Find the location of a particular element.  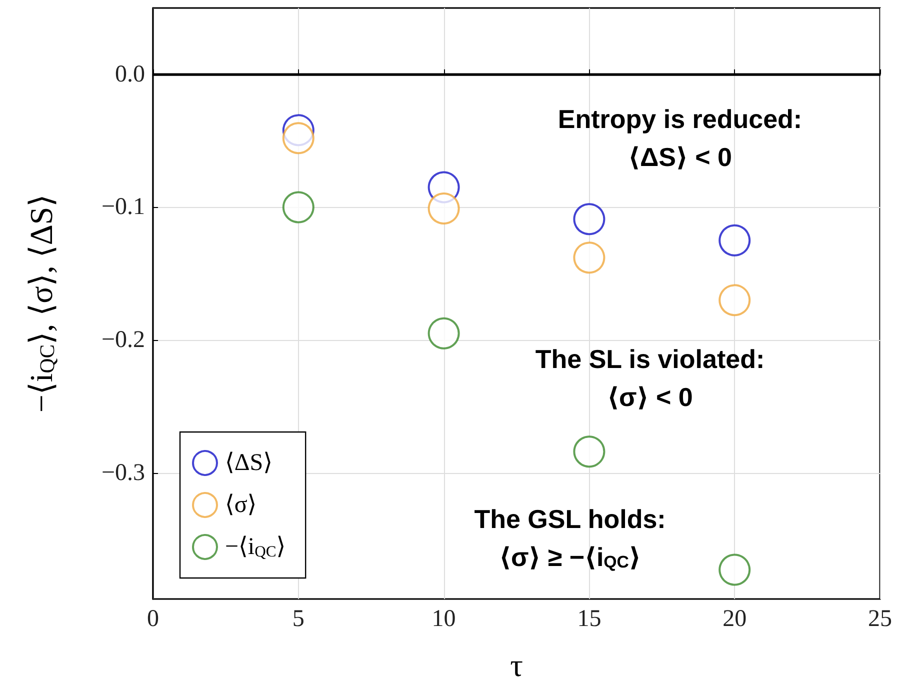

x-tick-label: 5 is located at coordinates (298, 619).